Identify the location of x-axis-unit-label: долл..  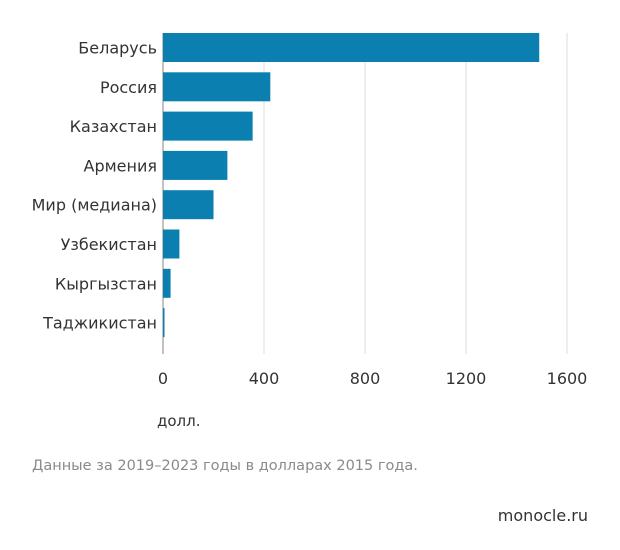
(179, 421).